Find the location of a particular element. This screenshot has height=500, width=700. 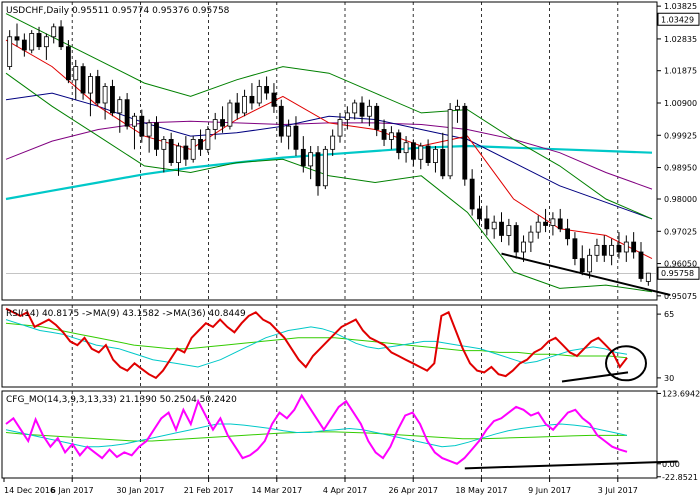

cfg-tick-label: 123.6942 is located at coordinates (681, 393).